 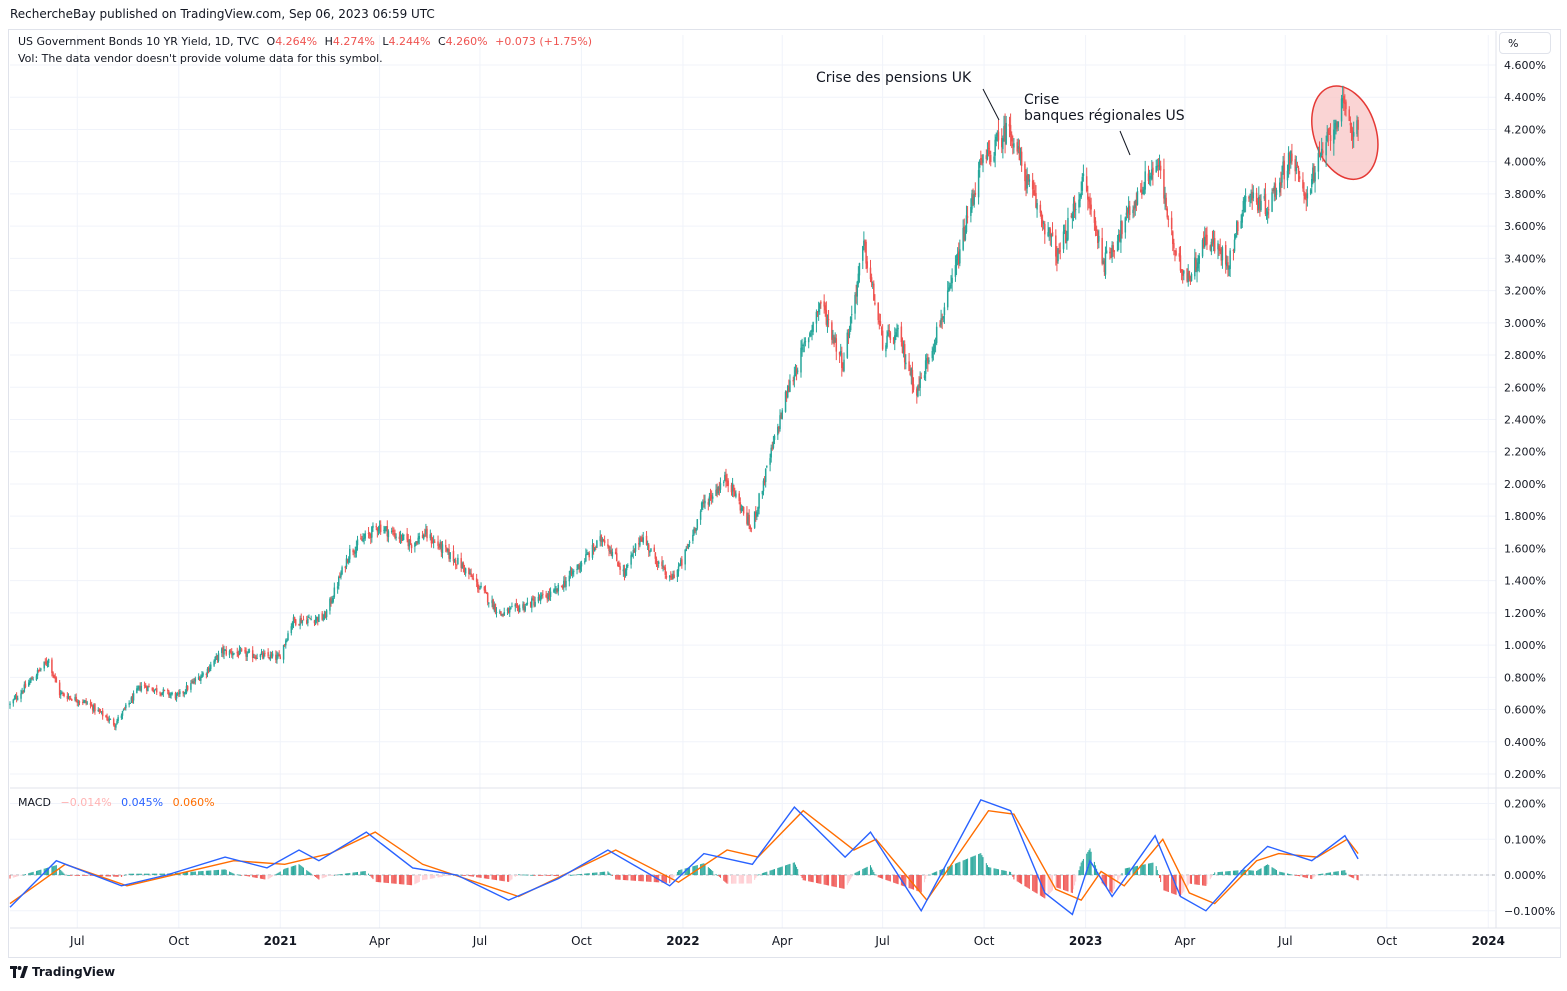 What do you see at coordinates (1525, 677) in the screenshot?
I see `price-tick-label: 0.800%` at bounding box center [1525, 677].